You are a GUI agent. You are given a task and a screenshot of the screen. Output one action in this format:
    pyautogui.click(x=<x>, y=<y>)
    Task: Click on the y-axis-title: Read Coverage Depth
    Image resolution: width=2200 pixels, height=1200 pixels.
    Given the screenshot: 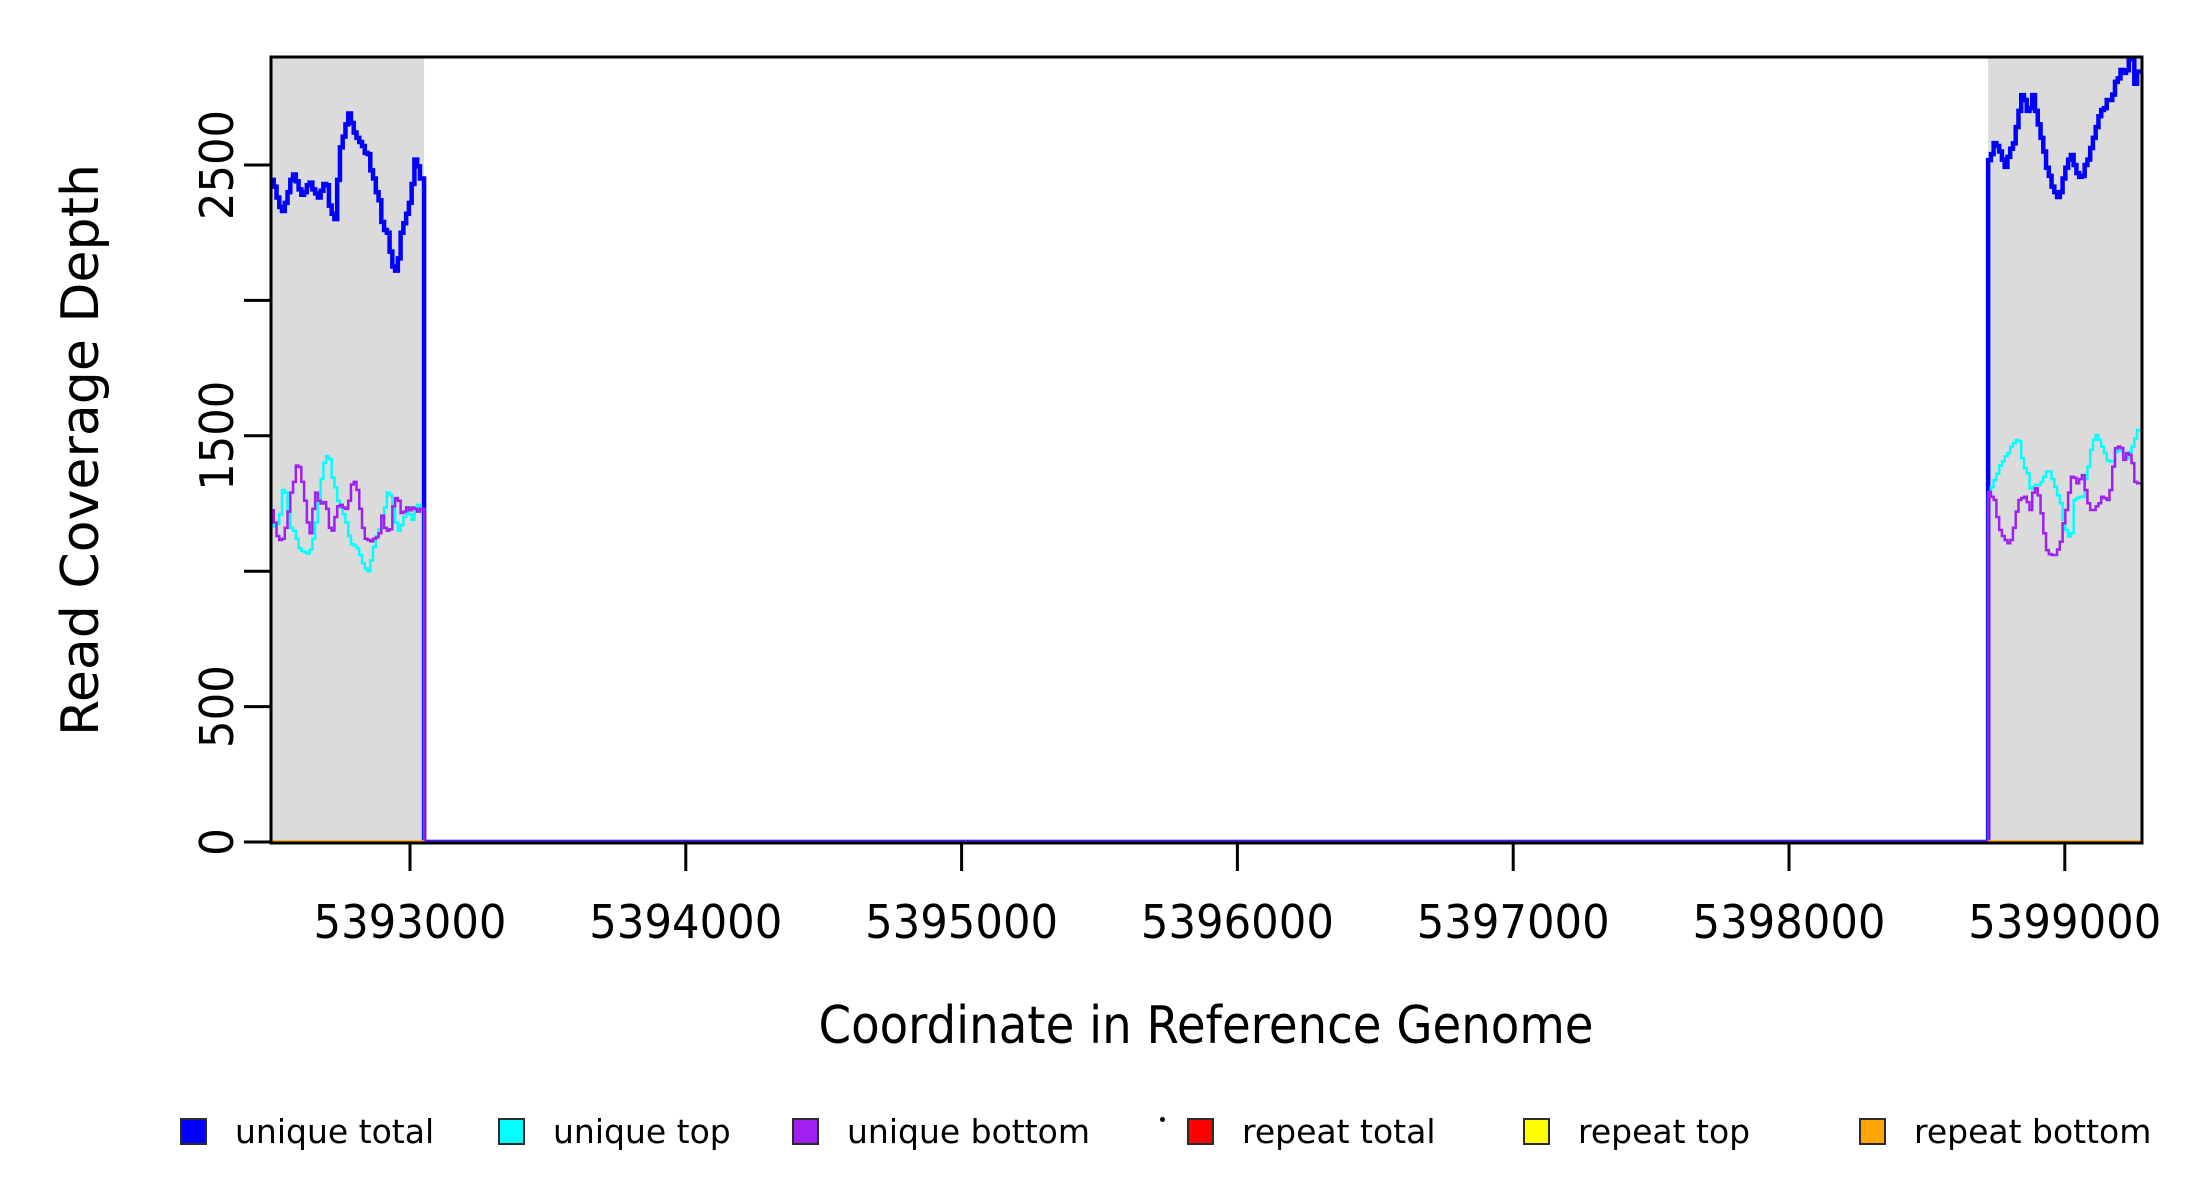 What is the action you would take?
    pyautogui.click(x=81, y=450)
    